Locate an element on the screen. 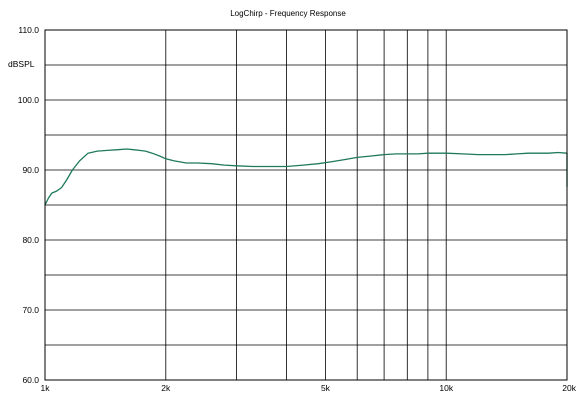 The width and height of the screenshot is (576, 395). y-tick-label: 80.0 is located at coordinates (30, 240).